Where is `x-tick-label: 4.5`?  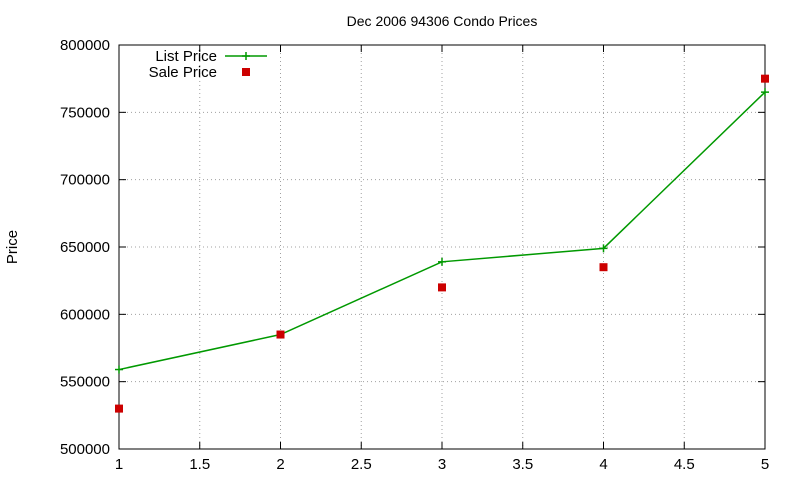 x-tick-label: 4.5 is located at coordinates (684, 464).